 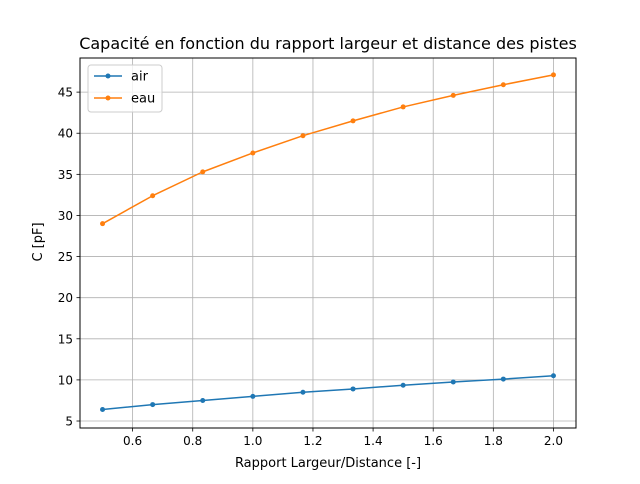 I want to click on x-tick-label: 1.4, so click(x=373, y=441).